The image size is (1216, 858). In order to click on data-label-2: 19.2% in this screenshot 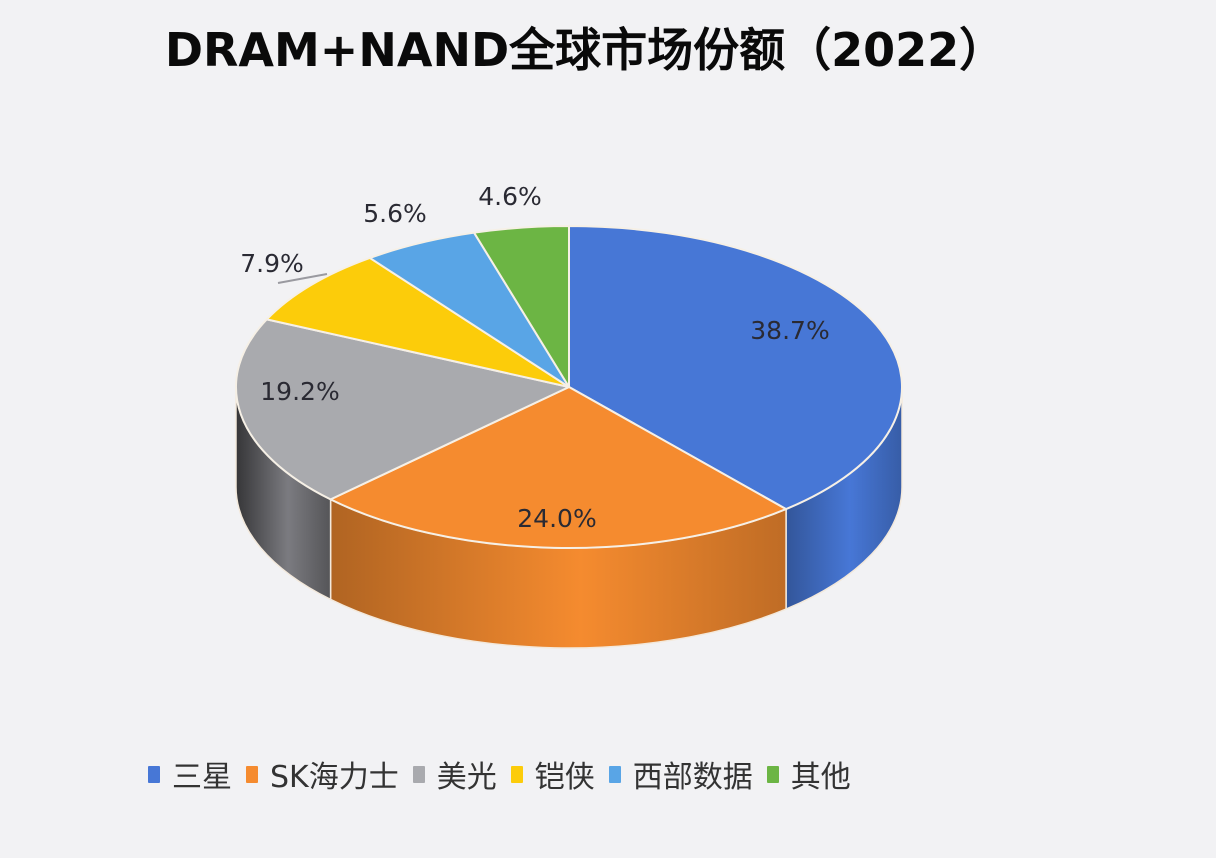, I will do `click(299, 391)`.